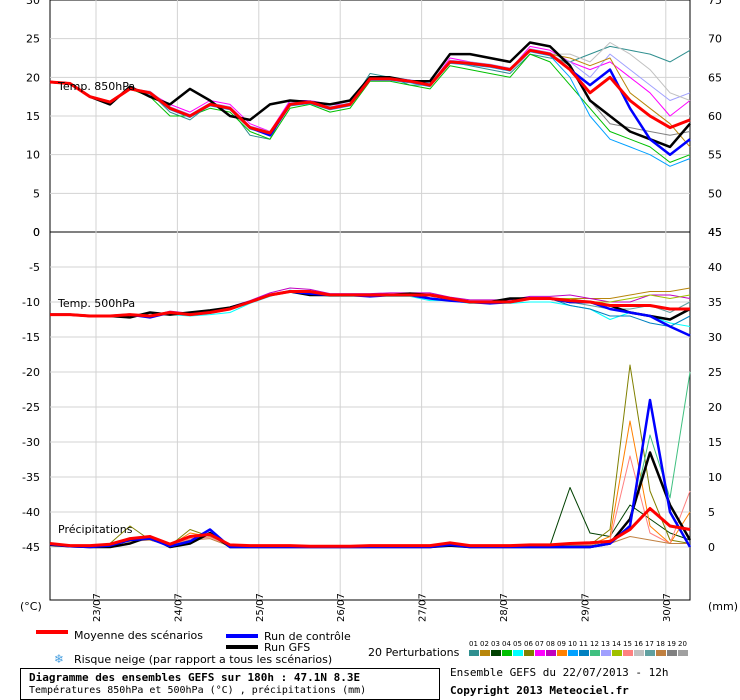 This screenshot has width=740, height=700. Describe the element at coordinates (97, 607) in the screenshot. I see `date-tick-label: 23/07` at that location.